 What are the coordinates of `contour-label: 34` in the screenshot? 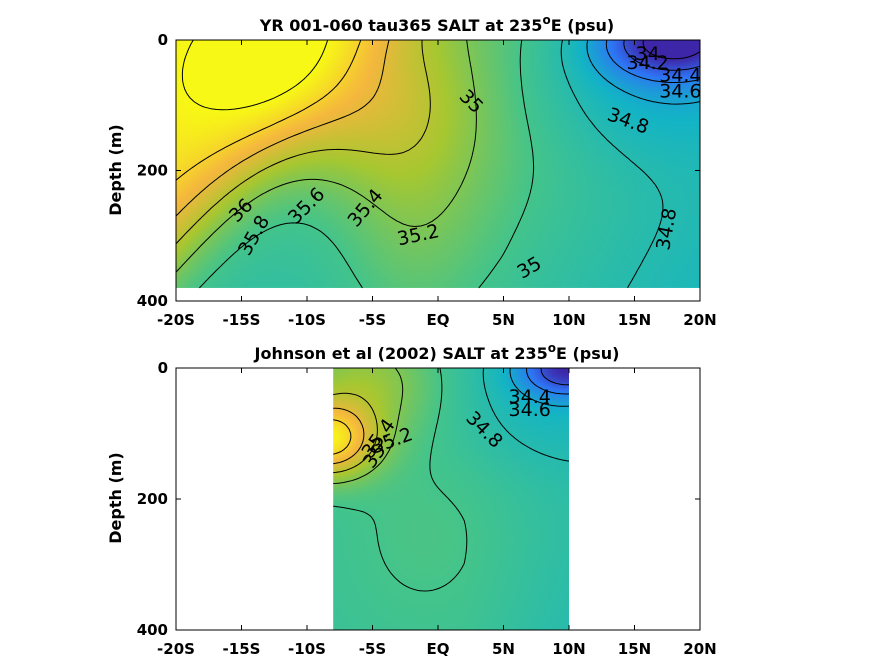 It's located at (648, 54).